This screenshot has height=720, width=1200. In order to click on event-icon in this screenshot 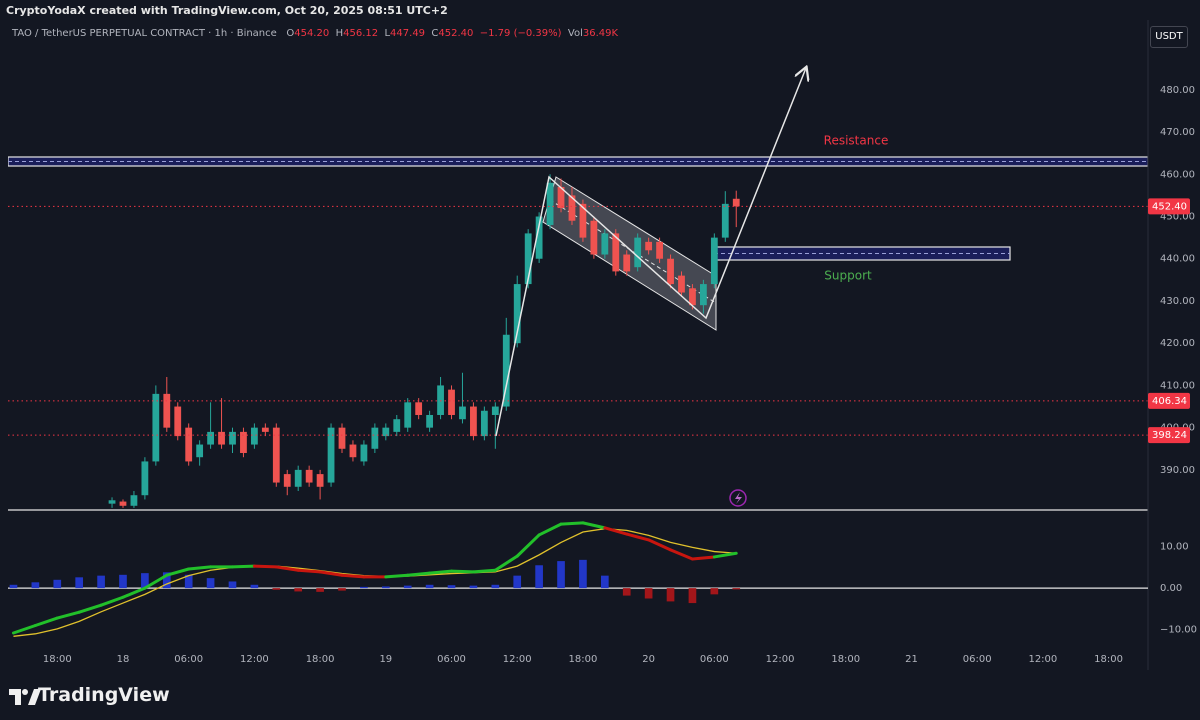, I will do `click(738, 498)`.